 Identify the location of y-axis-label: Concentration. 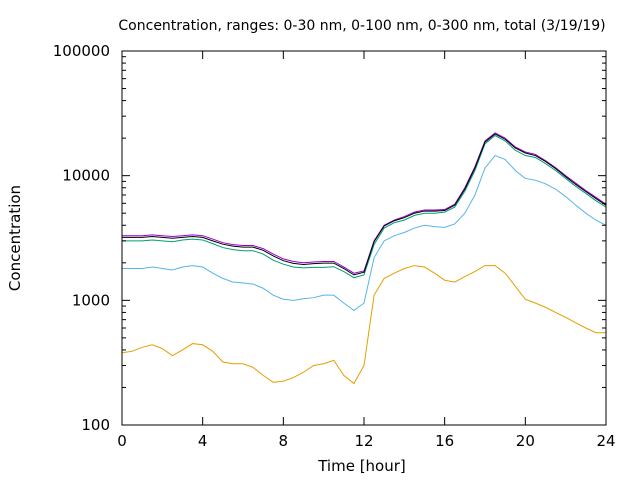
(15, 238).